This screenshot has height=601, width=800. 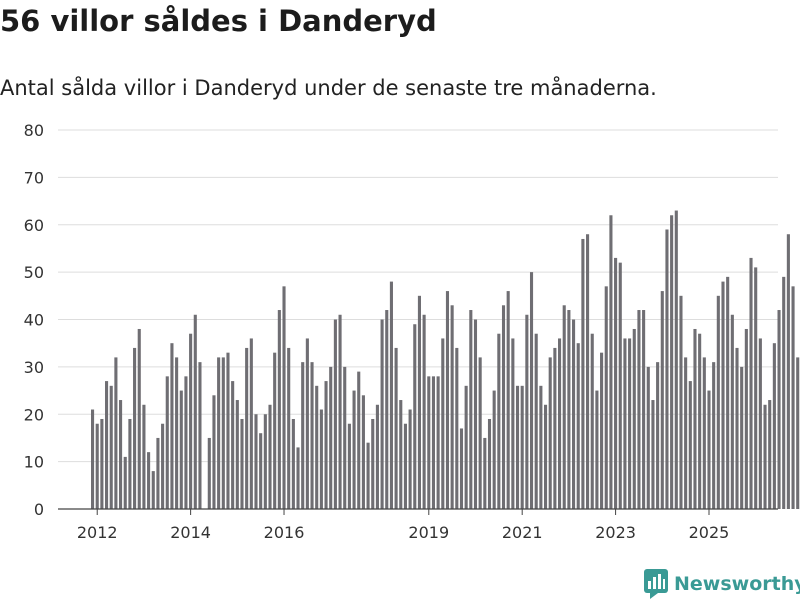 I want to click on y-tick-label: 70, so click(x=34, y=177).